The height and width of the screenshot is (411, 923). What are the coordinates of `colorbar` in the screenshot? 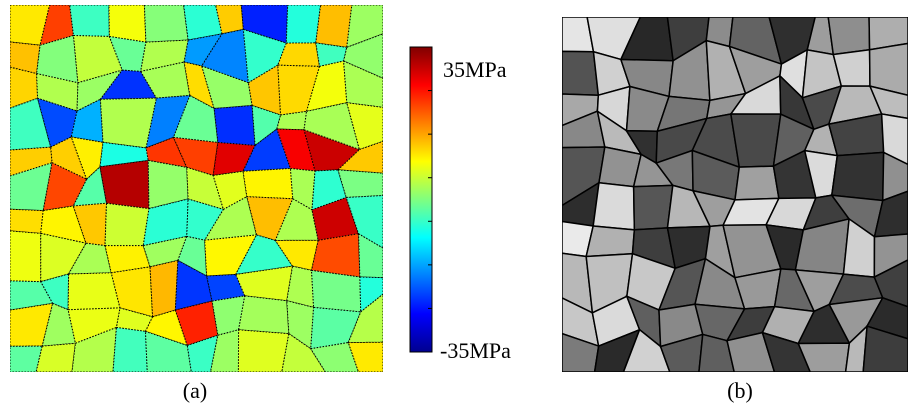 It's located at (421, 199).